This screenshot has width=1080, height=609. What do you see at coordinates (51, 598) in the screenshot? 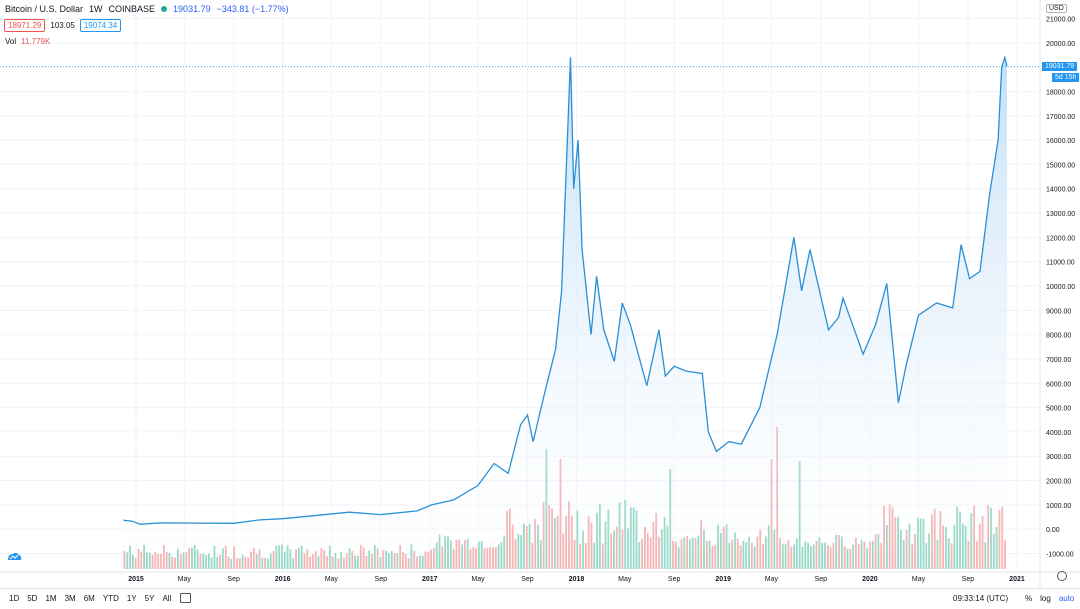
I see `range-1m: 1M` at bounding box center [51, 598].